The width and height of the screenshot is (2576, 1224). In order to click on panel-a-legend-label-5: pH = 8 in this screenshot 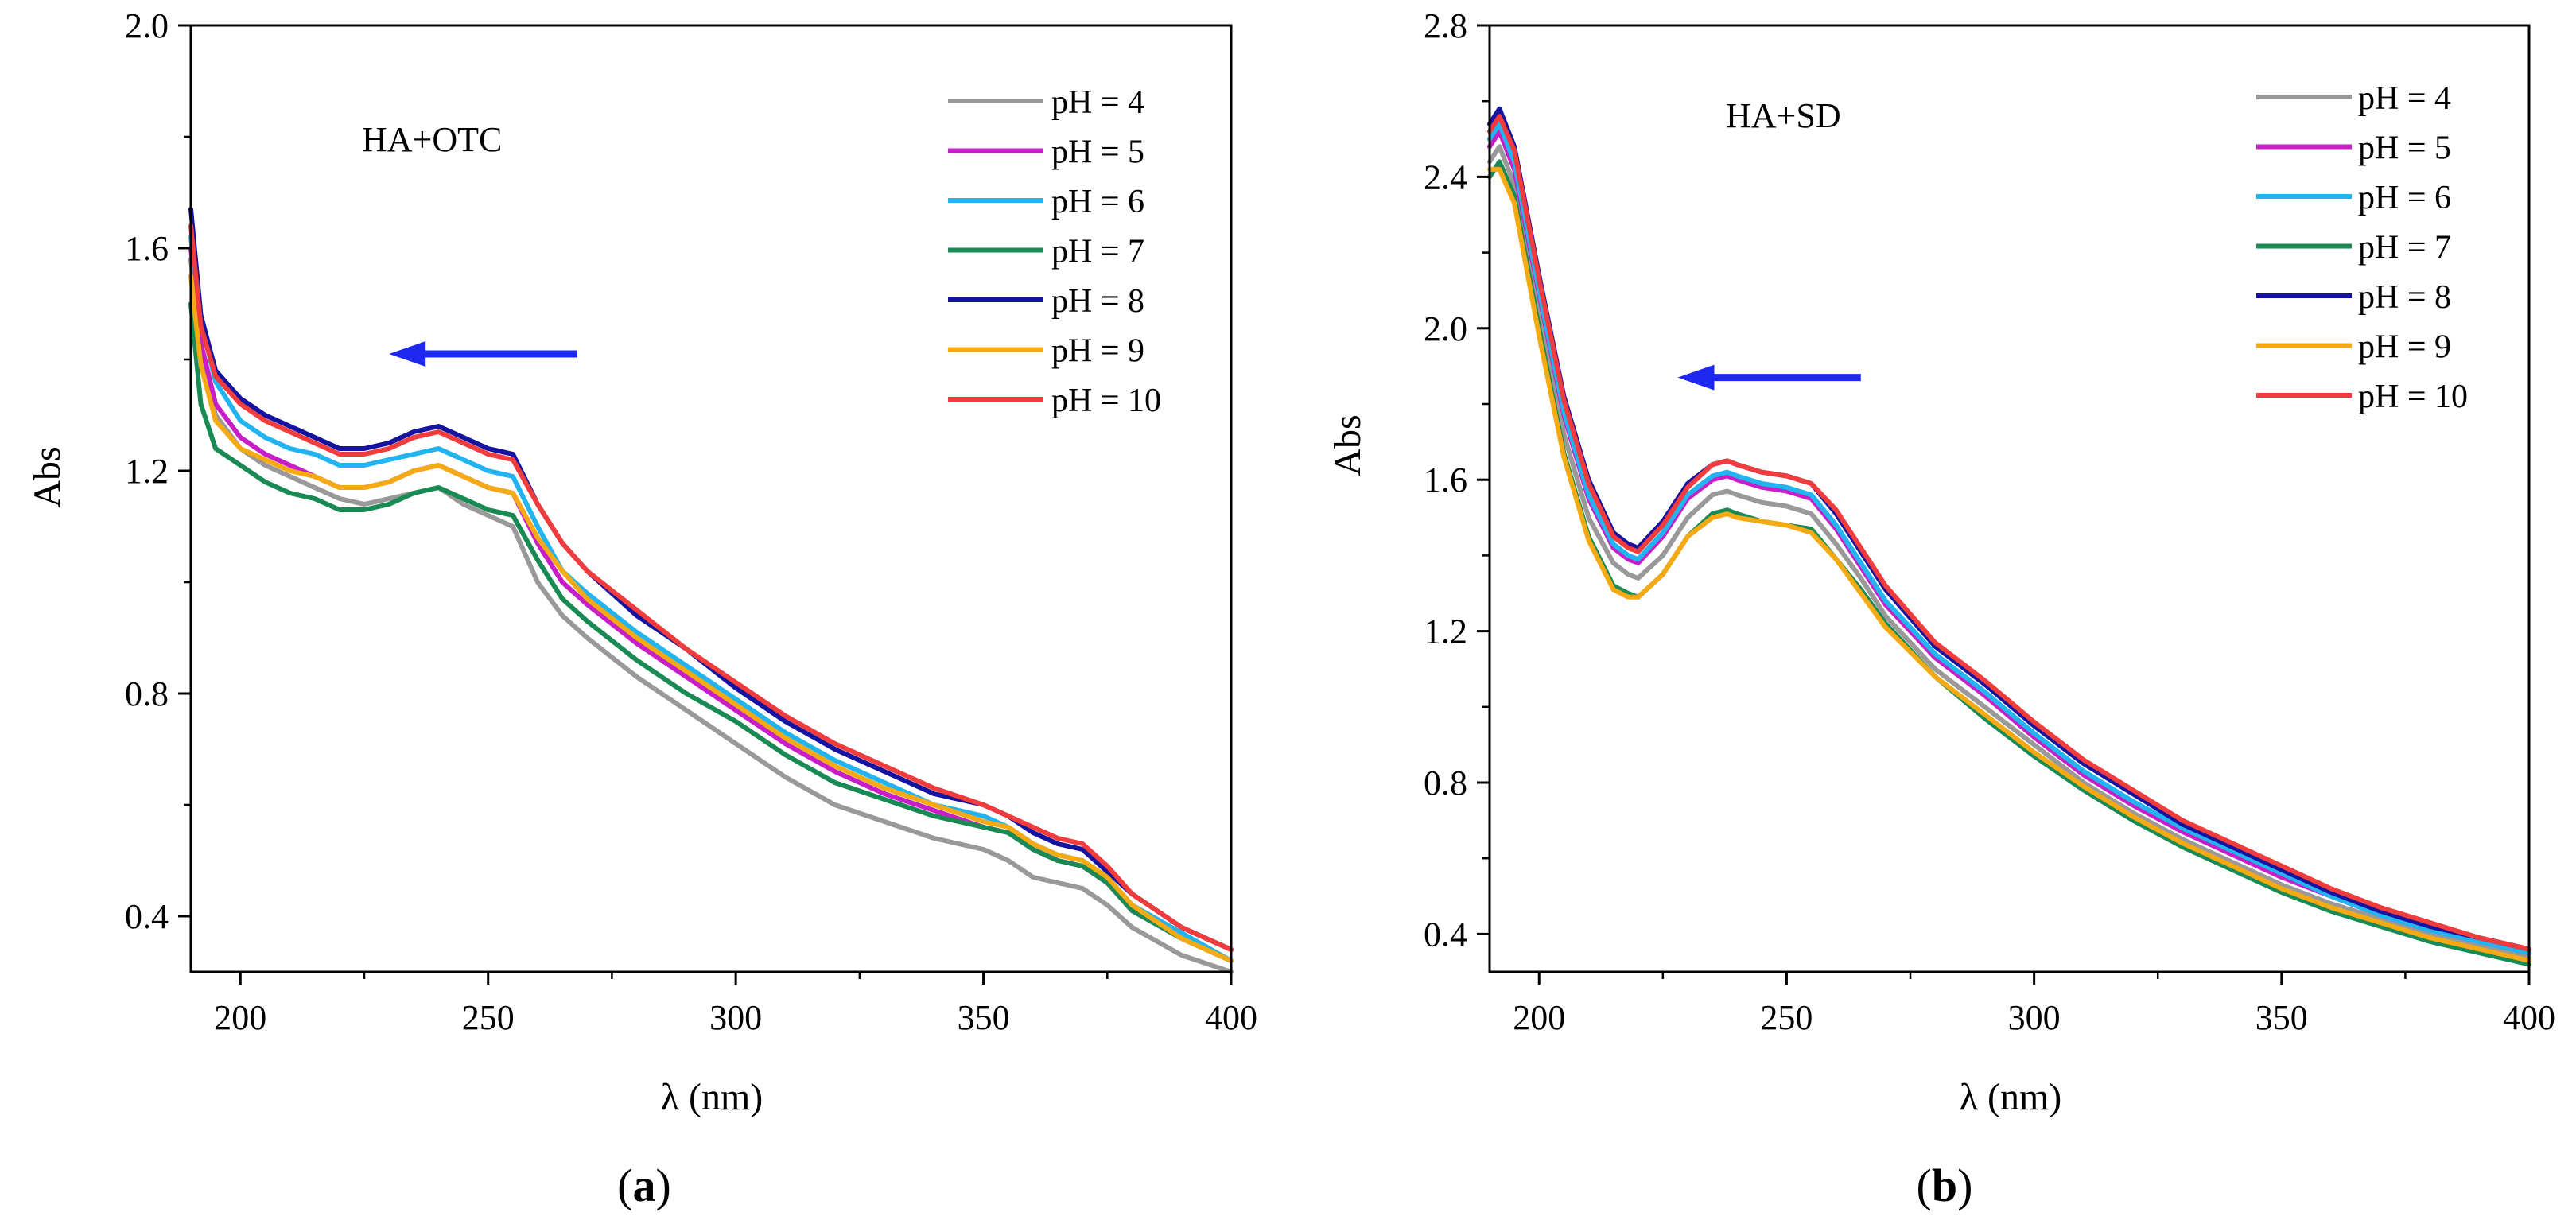, I will do `click(1097, 301)`.